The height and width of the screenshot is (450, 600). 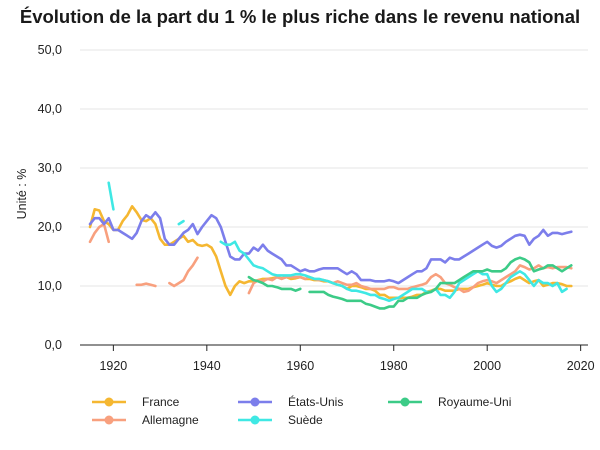 What do you see at coordinates (50, 197) in the screenshot?
I see `y-axis-ticks: 0,0 10,0 20,0 30,0 40,0 50,0` at bounding box center [50, 197].